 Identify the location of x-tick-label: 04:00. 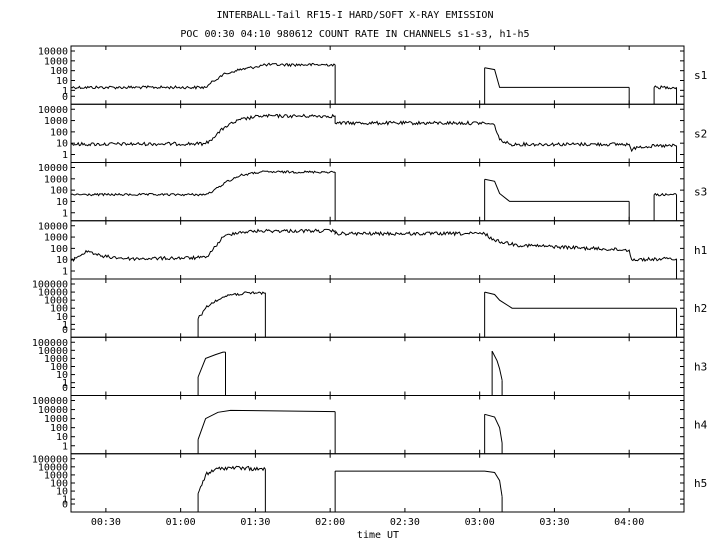
(629, 522).